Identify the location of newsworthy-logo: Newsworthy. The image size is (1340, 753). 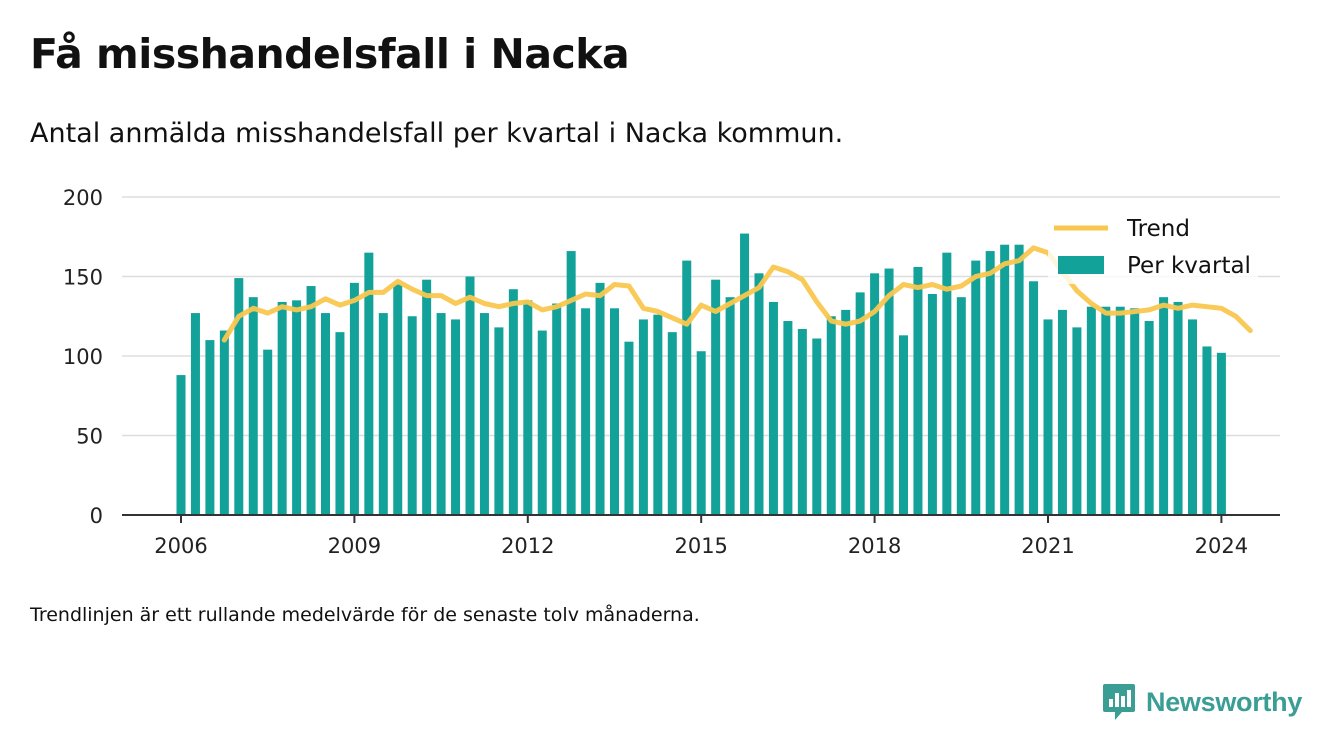
(1202, 702).